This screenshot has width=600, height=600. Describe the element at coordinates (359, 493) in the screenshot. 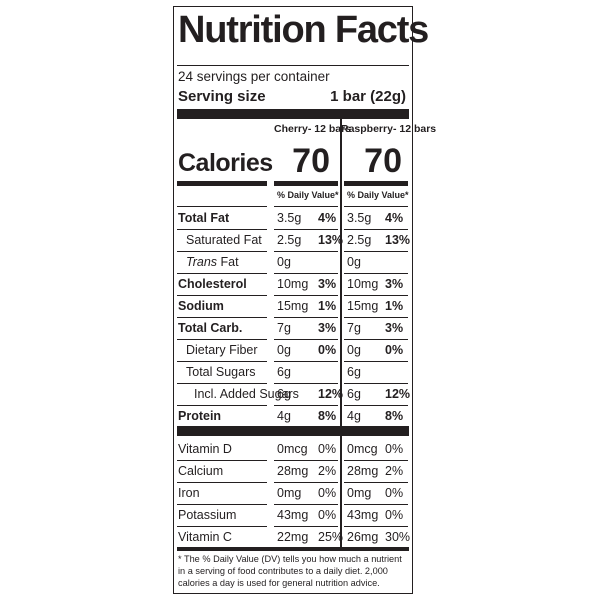

I see `amount-raspberry: 0mg` at that location.